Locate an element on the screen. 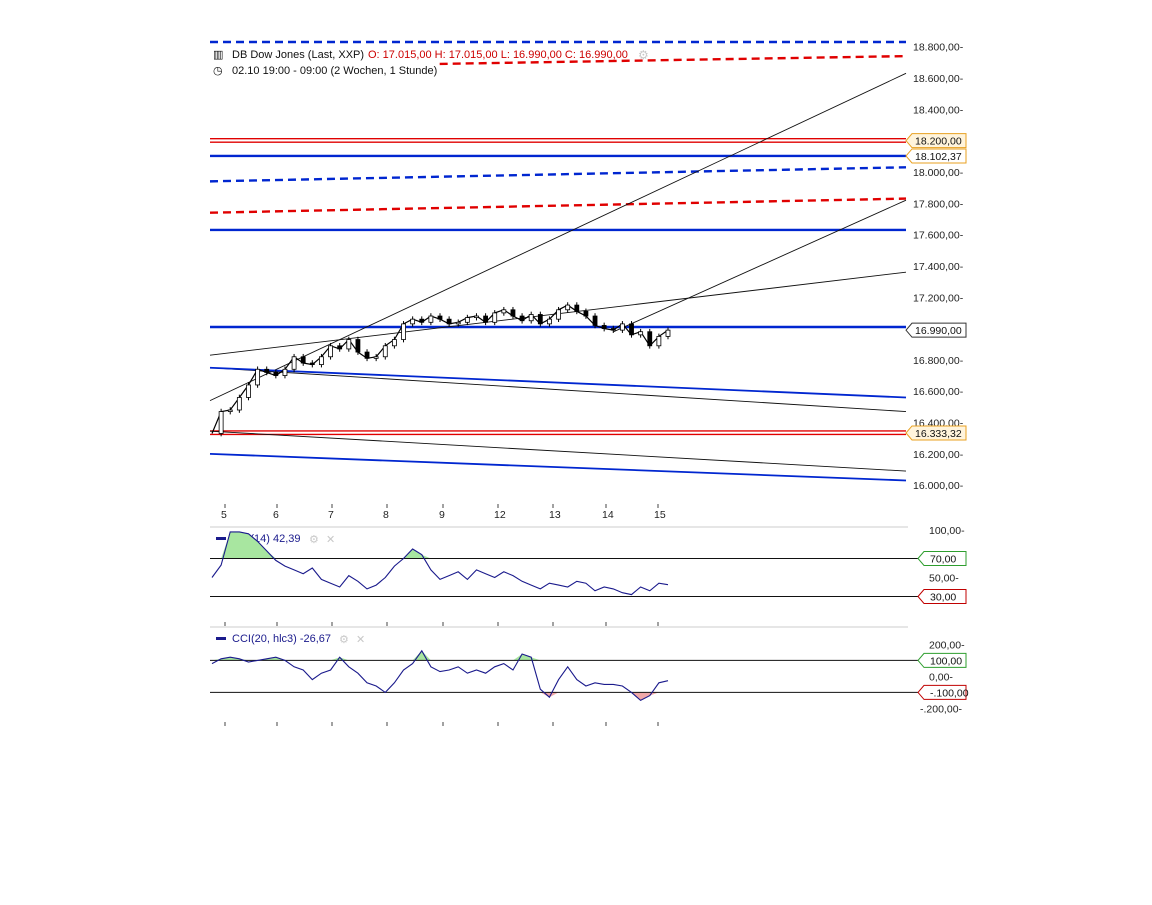  x-tick-label: 6 is located at coordinates (276, 515).